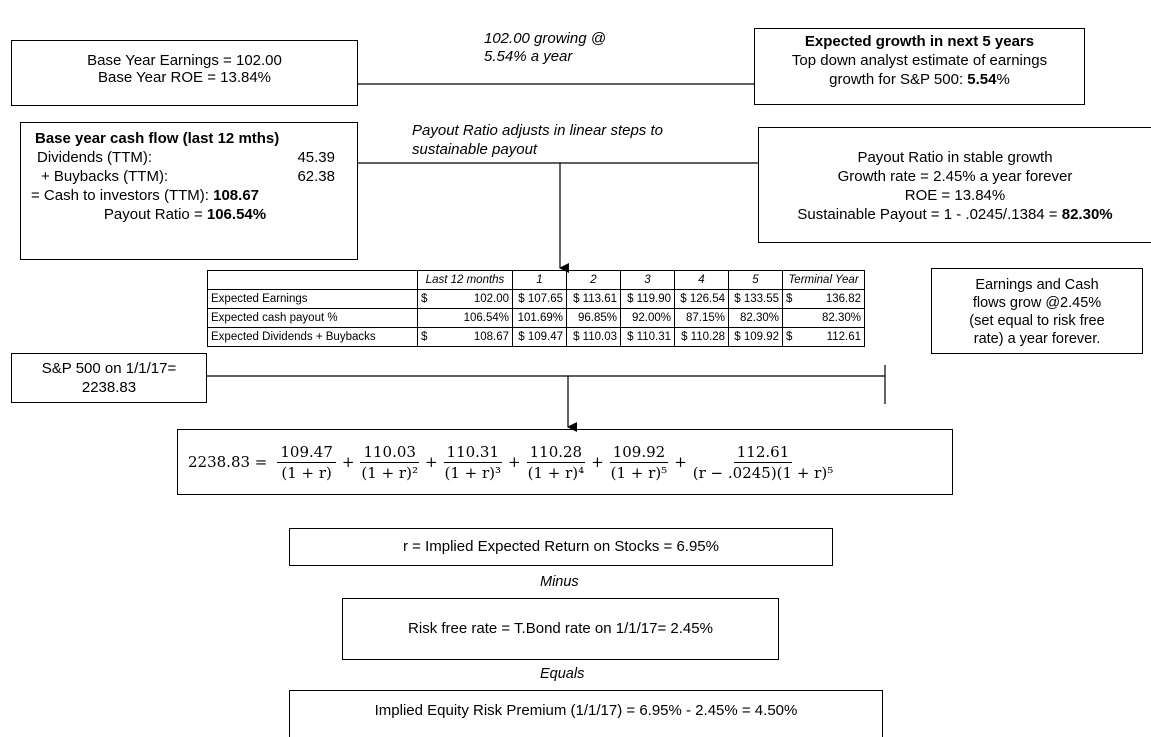  What do you see at coordinates (823, 299) in the screenshot?
I see `table-cell: $136.82` at bounding box center [823, 299].